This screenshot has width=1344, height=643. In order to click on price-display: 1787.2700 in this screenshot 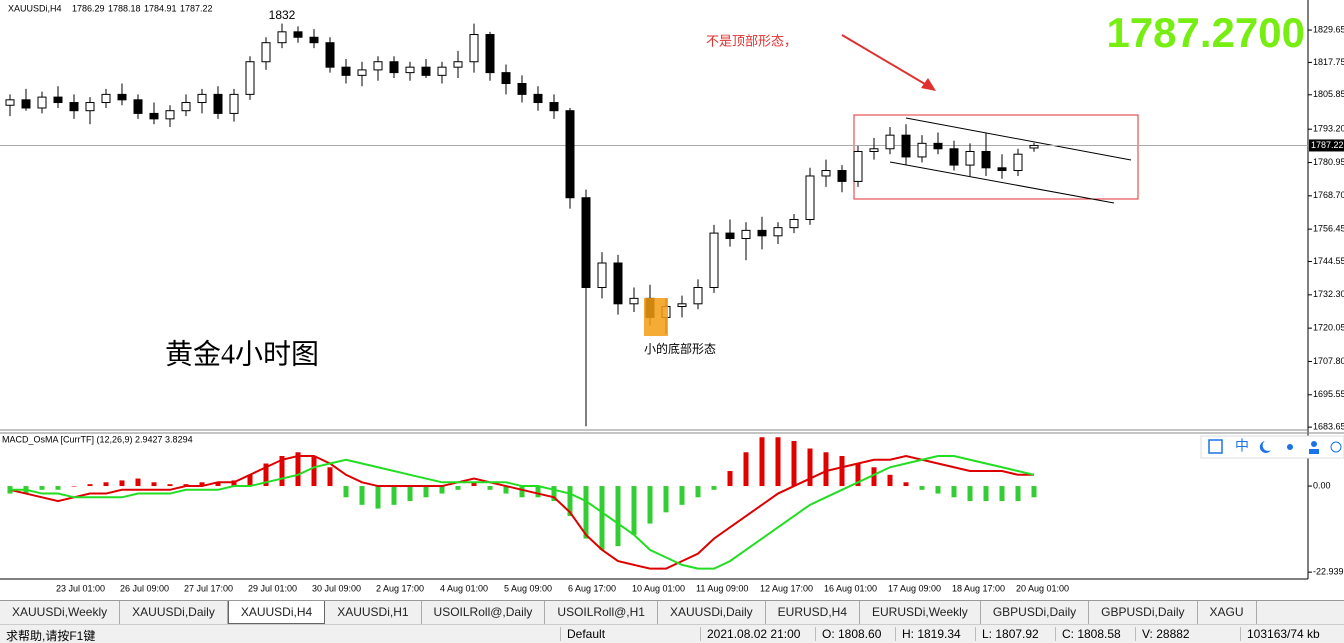, I will do `click(1205, 32)`.